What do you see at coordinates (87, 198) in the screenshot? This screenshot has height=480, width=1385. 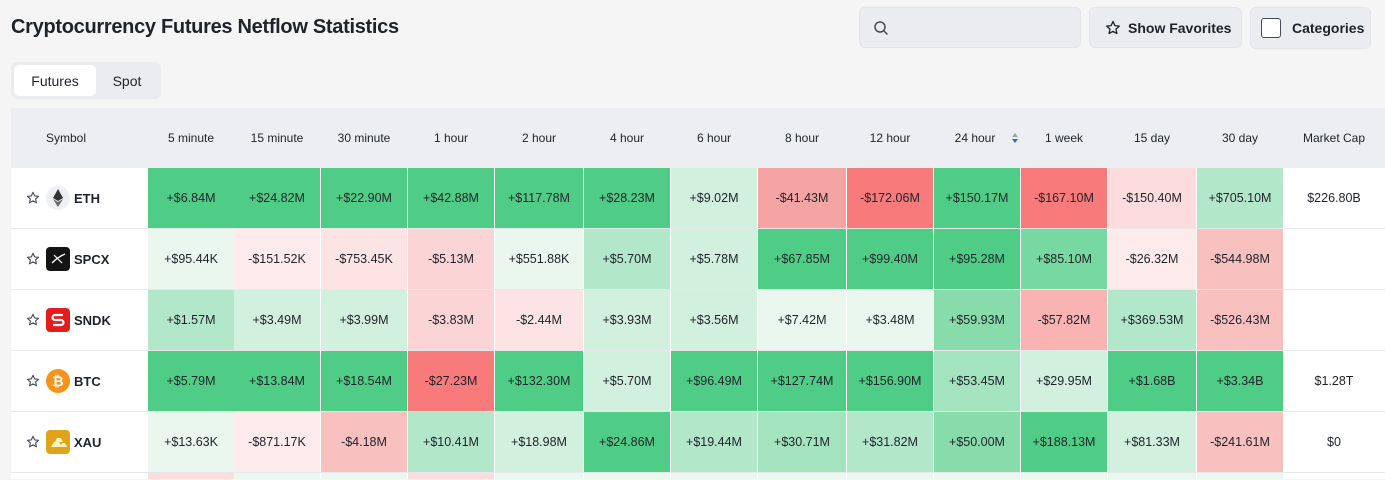 I see `symbol-label: ETH` at bounding box center [87, 198].